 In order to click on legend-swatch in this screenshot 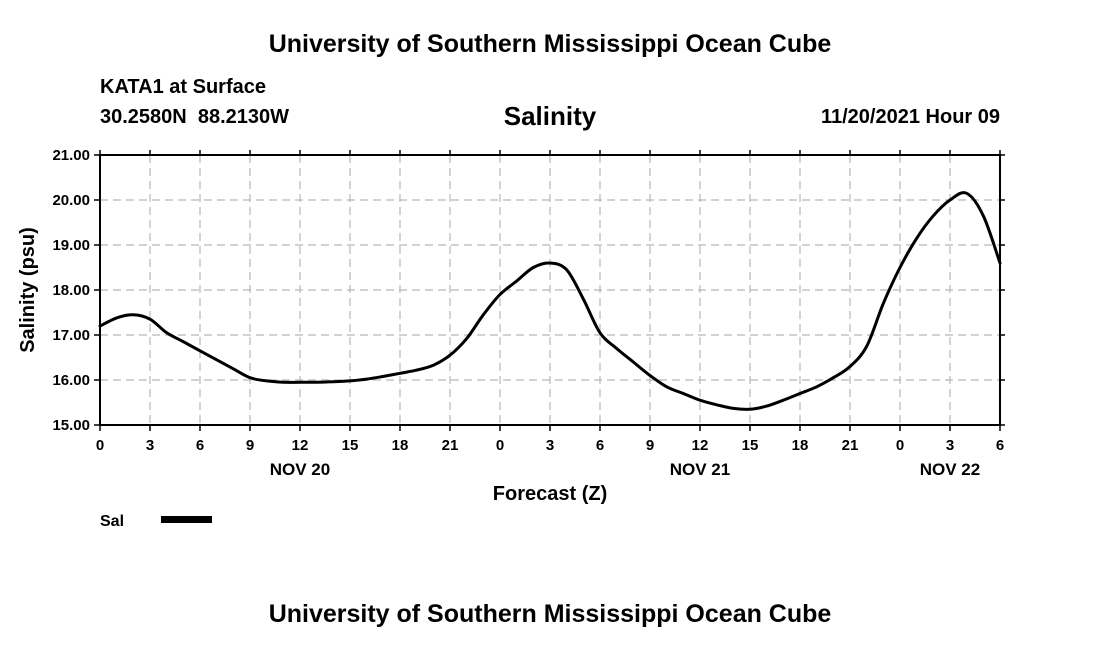, I will do `click(186, 519)`.